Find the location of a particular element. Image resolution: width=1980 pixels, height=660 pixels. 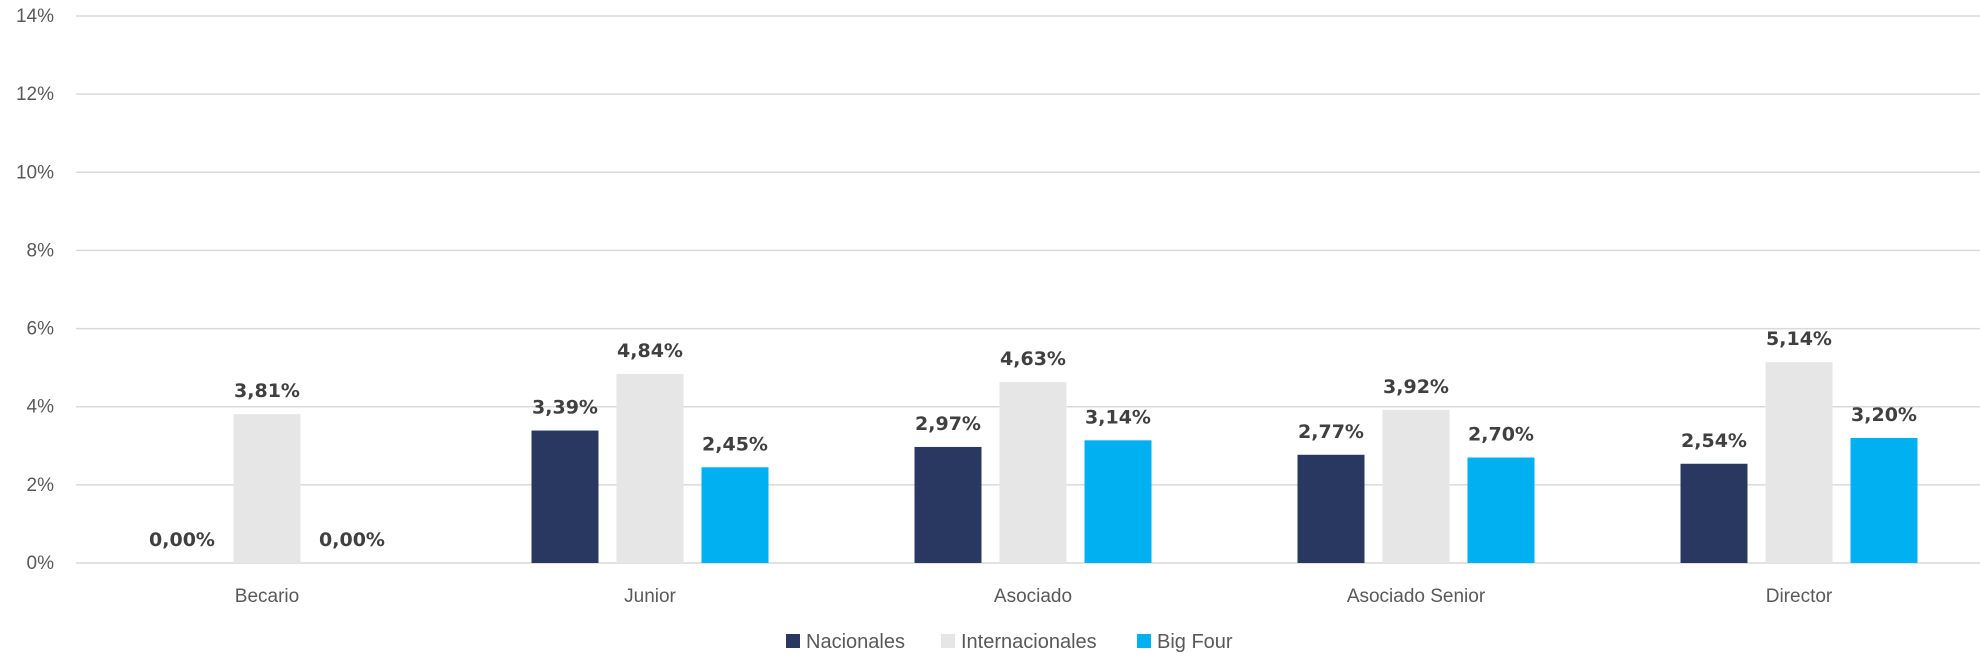

data-label: 4,63% is located at coordinates (1033, 359).